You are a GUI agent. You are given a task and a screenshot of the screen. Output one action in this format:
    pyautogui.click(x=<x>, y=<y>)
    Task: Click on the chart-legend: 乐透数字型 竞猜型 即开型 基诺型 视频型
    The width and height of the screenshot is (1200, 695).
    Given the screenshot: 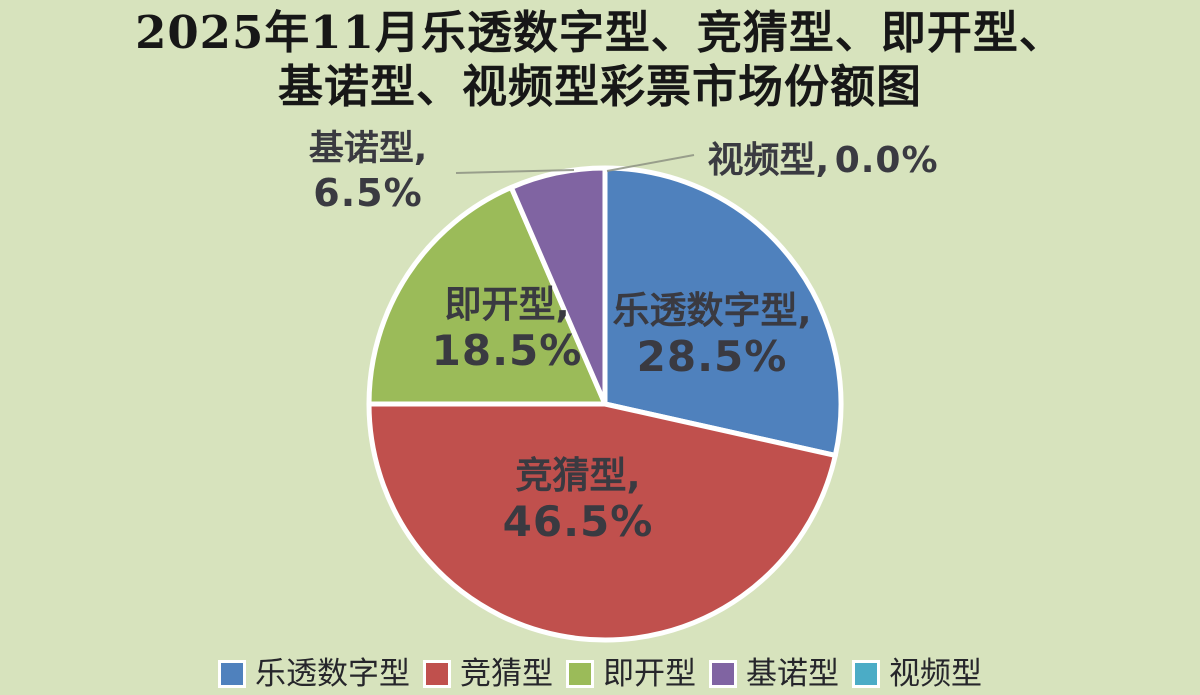 What is the action you would take?
    pyautogui.click(x=600, y=674)
    